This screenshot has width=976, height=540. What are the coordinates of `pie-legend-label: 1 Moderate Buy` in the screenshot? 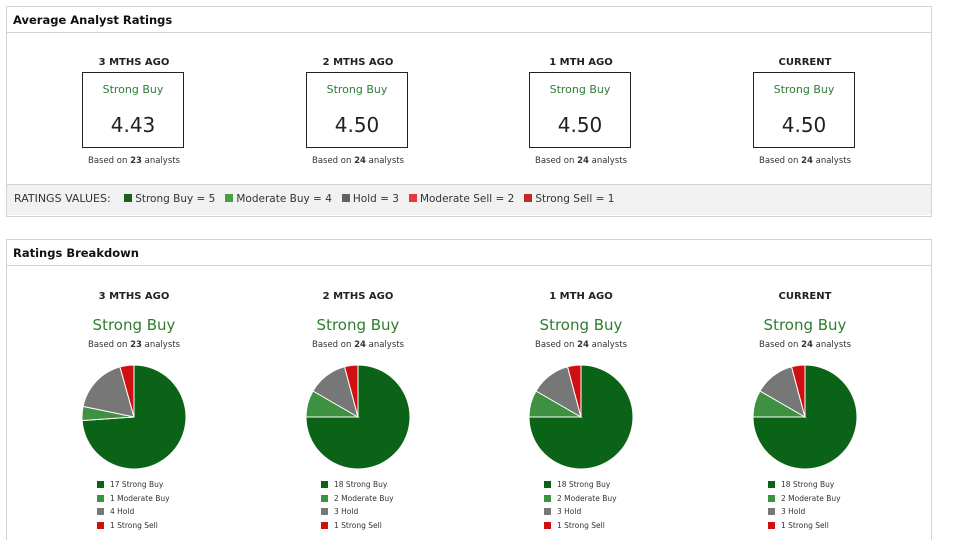 It's located at (140, 498).